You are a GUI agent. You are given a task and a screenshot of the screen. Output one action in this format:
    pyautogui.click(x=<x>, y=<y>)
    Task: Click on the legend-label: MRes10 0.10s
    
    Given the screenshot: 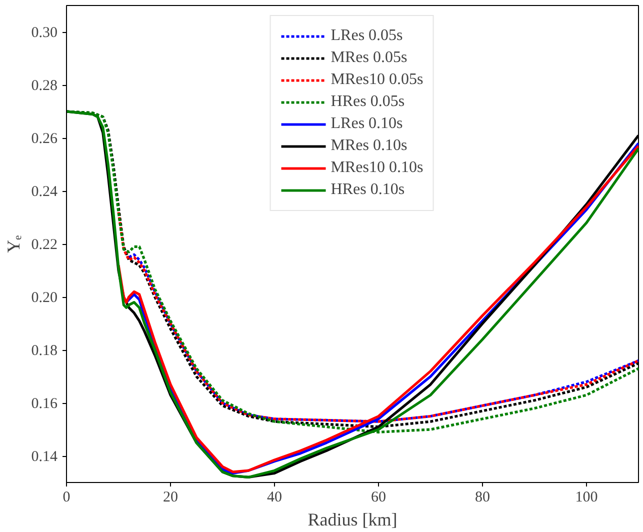 What is the action you would take?
    pyautogui.click(x=377, y=168)
    